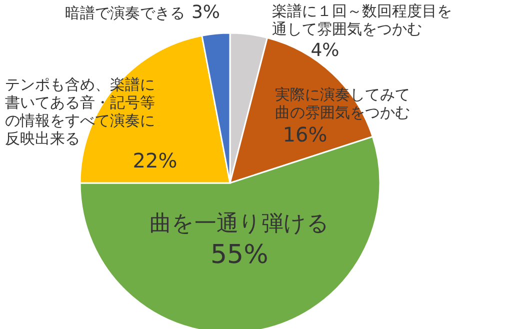 This screenshot has height=329, width=514. What do you see at coordinates (325, 50) in the screenshot?
I see `data-label: 4%` at bounding box center [325, 50].